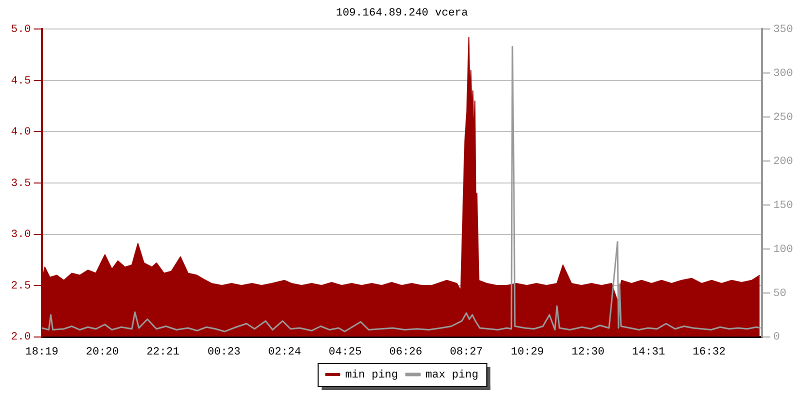 This screenshot has width=800, height=400. What do you see at coordinates (371, 375) in the screenshot?
I see `legend-label: min ping` at bounding box center [371, 375].